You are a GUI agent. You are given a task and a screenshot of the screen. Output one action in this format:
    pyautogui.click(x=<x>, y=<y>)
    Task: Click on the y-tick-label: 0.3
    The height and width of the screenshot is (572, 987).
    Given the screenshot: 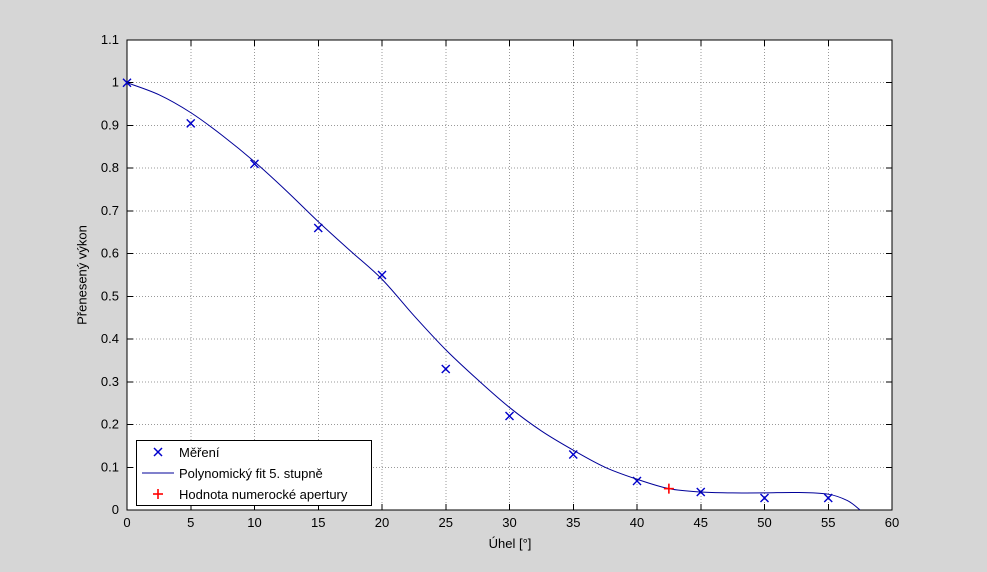 What is the action you would take?
    pyautogui.click(x=110, y=381)
    